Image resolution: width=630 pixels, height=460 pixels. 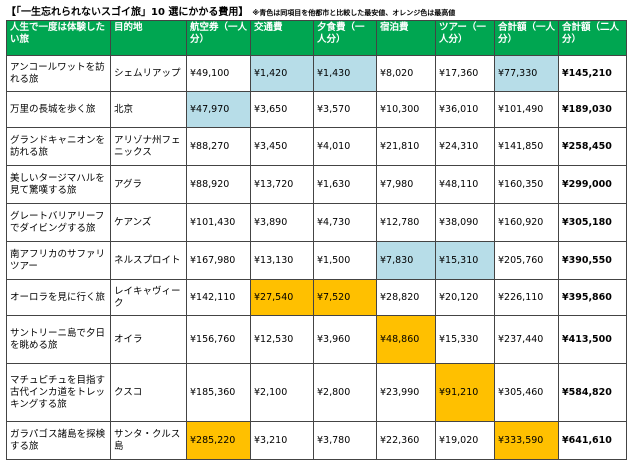 What do you see at coordinates (148, 392) in the screenshot?
I see `table-cell: クスコ` at bounding box center [148, 392].